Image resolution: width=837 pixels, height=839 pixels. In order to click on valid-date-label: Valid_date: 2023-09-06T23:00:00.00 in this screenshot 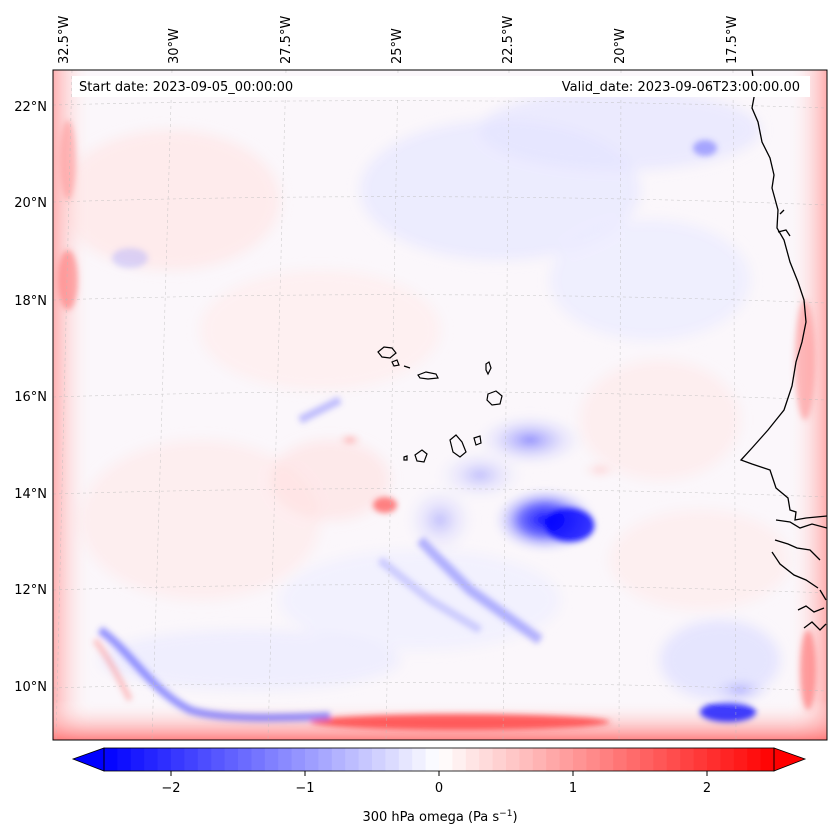, I will do `click(681, 87)`.